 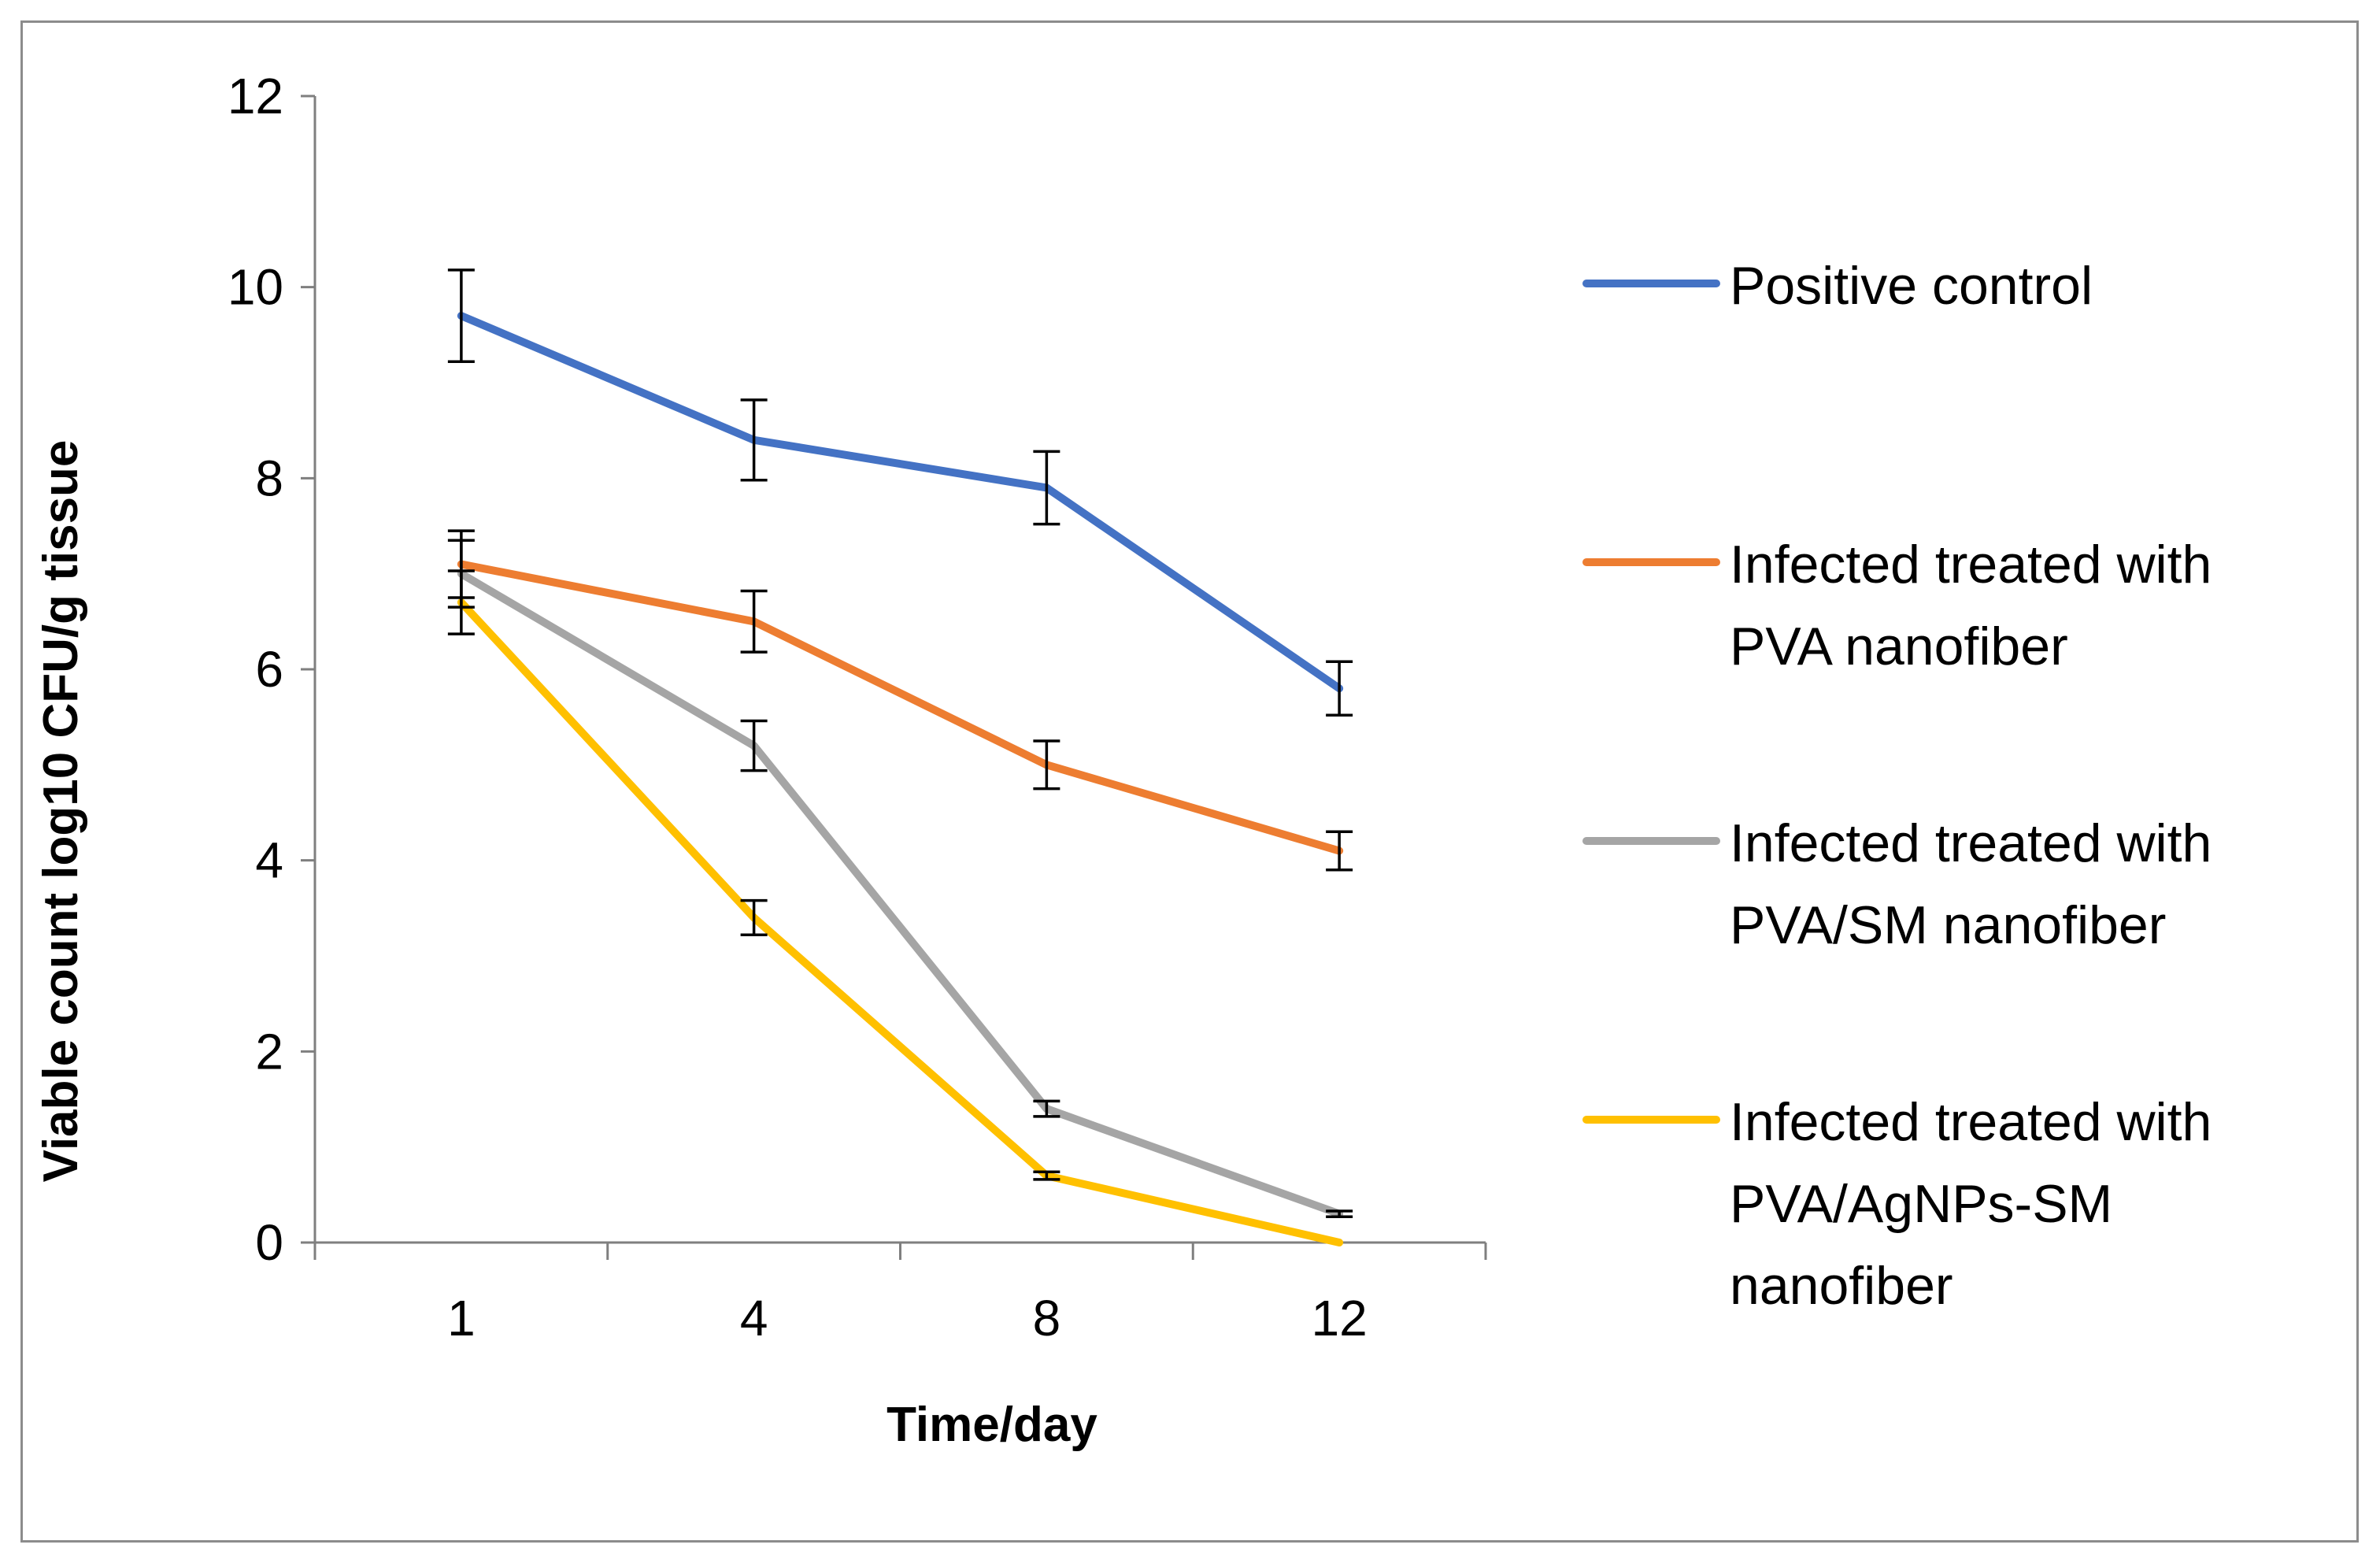 What do you see at coordinates (754, 1318) in the screenshot?
I see `x-tick-label: 4` at bounding box center [754, 1318].